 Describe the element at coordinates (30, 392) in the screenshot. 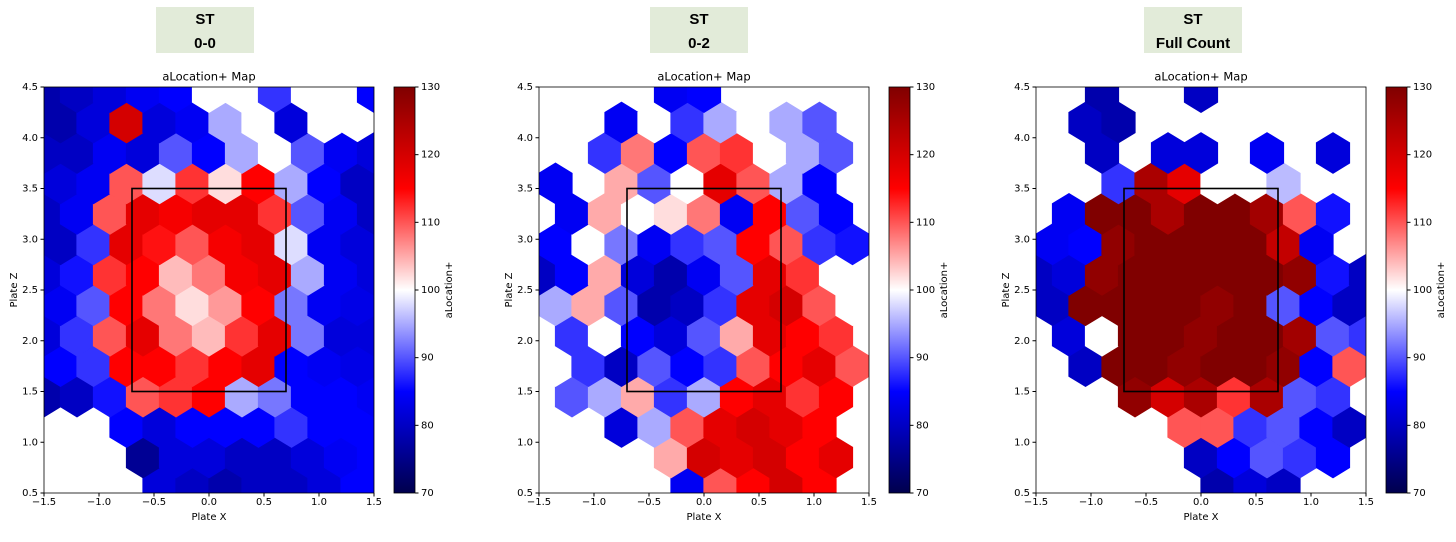

I see `y-tick-label: 1.5` at that location.